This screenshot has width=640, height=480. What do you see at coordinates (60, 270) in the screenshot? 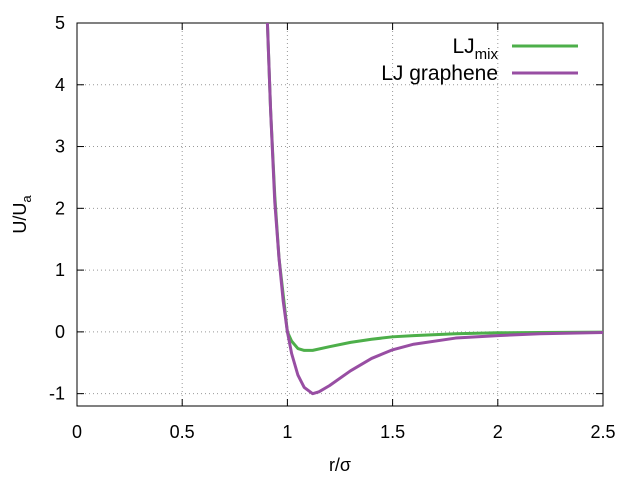
I see `y-tick-label: 1` at bounding box center [60, 270].